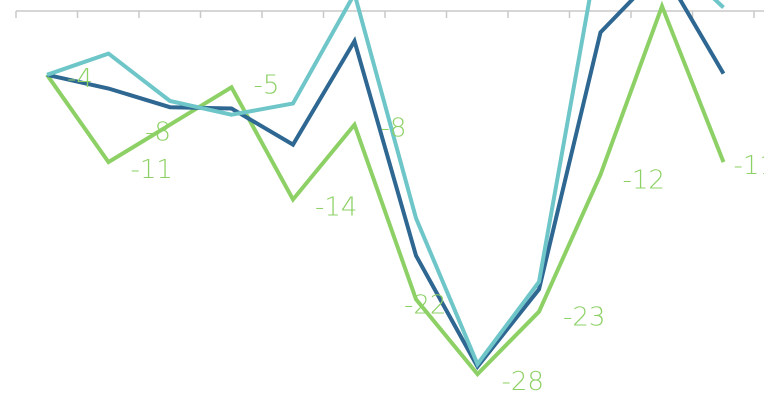 The image size is (764, 399). I want to click on data-label: -12, so click(644, 181).